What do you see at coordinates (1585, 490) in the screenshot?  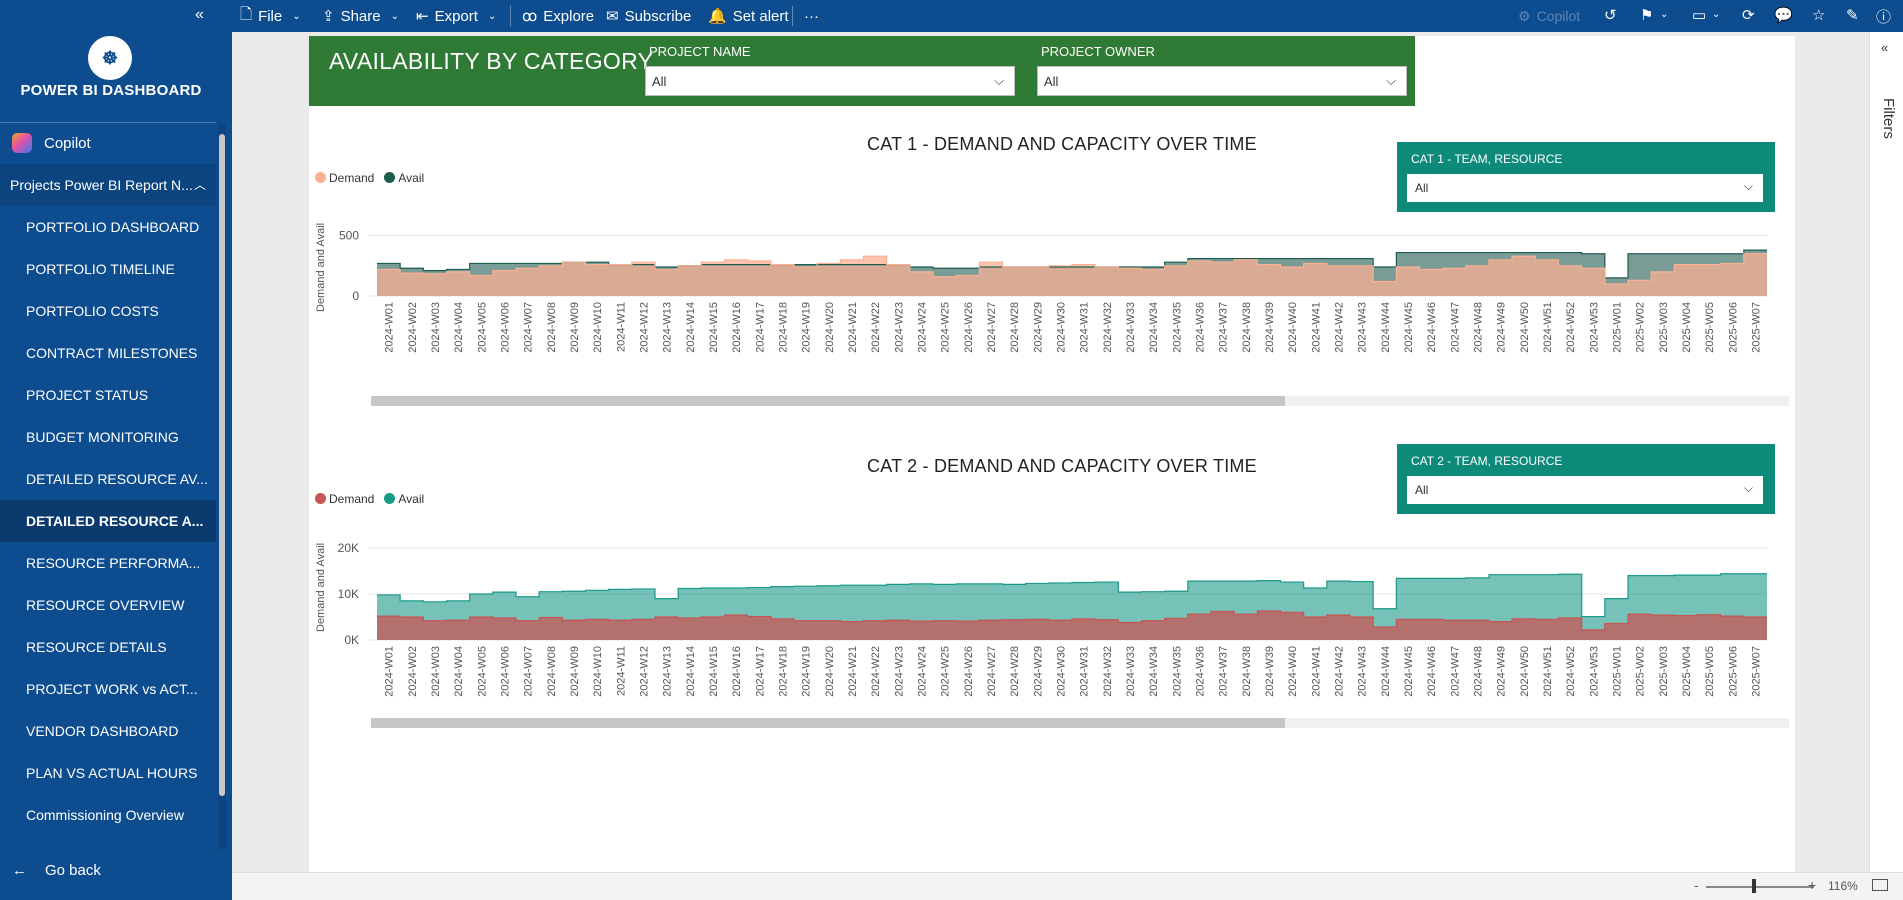 I see `cat2-team-dropdown: All ⌵` at bounding box center [1585, 490].